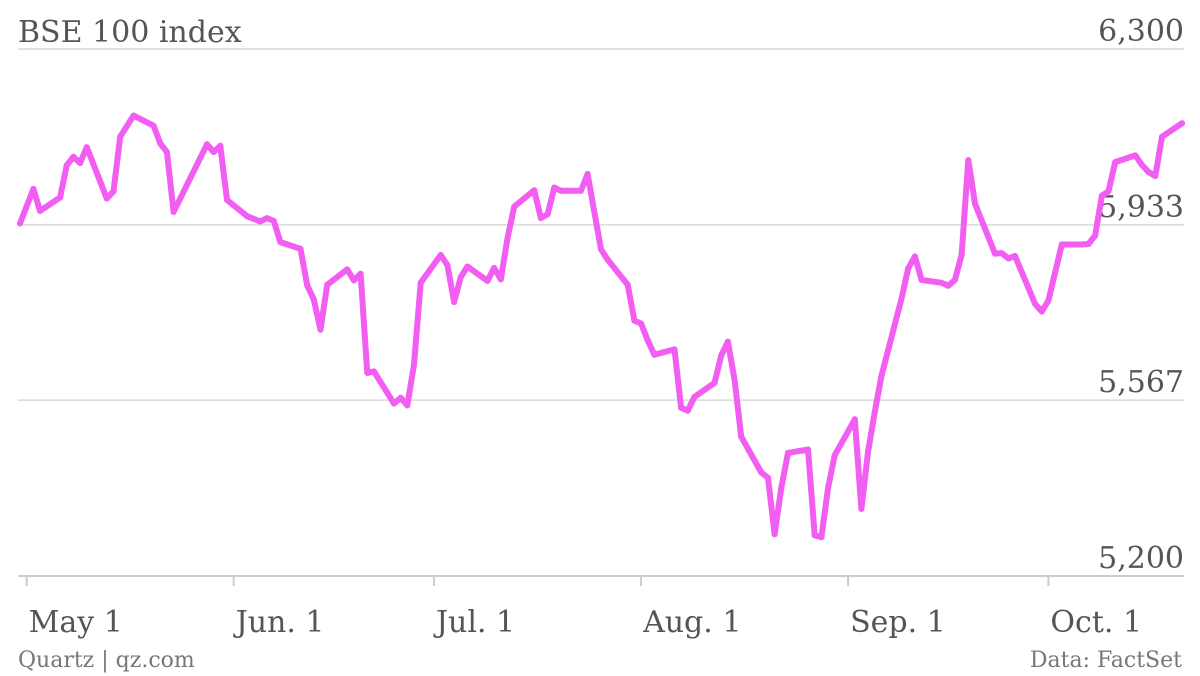 This screenshot has width=1200, height=676. What do you see at coordinates (1106, 660) in the screenshot?
I see `data-source: Data: FactSet` at bounding box center [1106, 660].